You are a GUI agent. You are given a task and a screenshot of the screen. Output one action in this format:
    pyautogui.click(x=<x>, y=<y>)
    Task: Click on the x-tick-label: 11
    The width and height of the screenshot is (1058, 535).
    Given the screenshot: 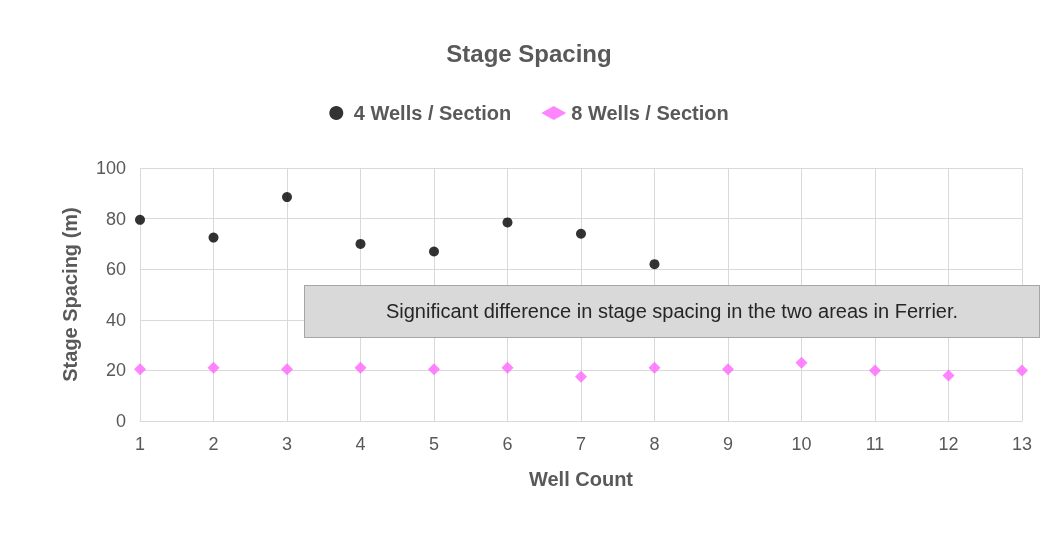 What is the action you would take?
    pyautogui.click(x=875, y=444)
    